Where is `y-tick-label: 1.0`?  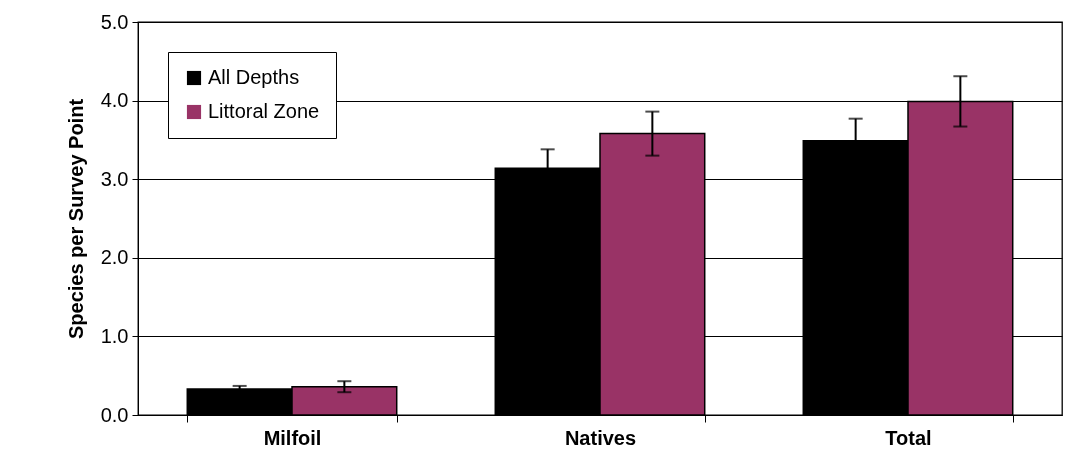
y-tick-label: 1.0 is located at coordinates (114, 335).